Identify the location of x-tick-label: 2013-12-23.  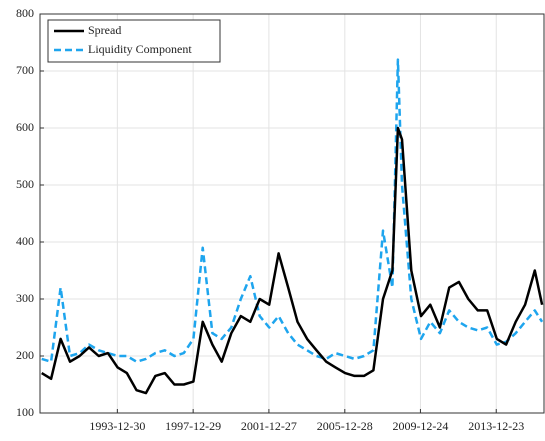
(496, 426).